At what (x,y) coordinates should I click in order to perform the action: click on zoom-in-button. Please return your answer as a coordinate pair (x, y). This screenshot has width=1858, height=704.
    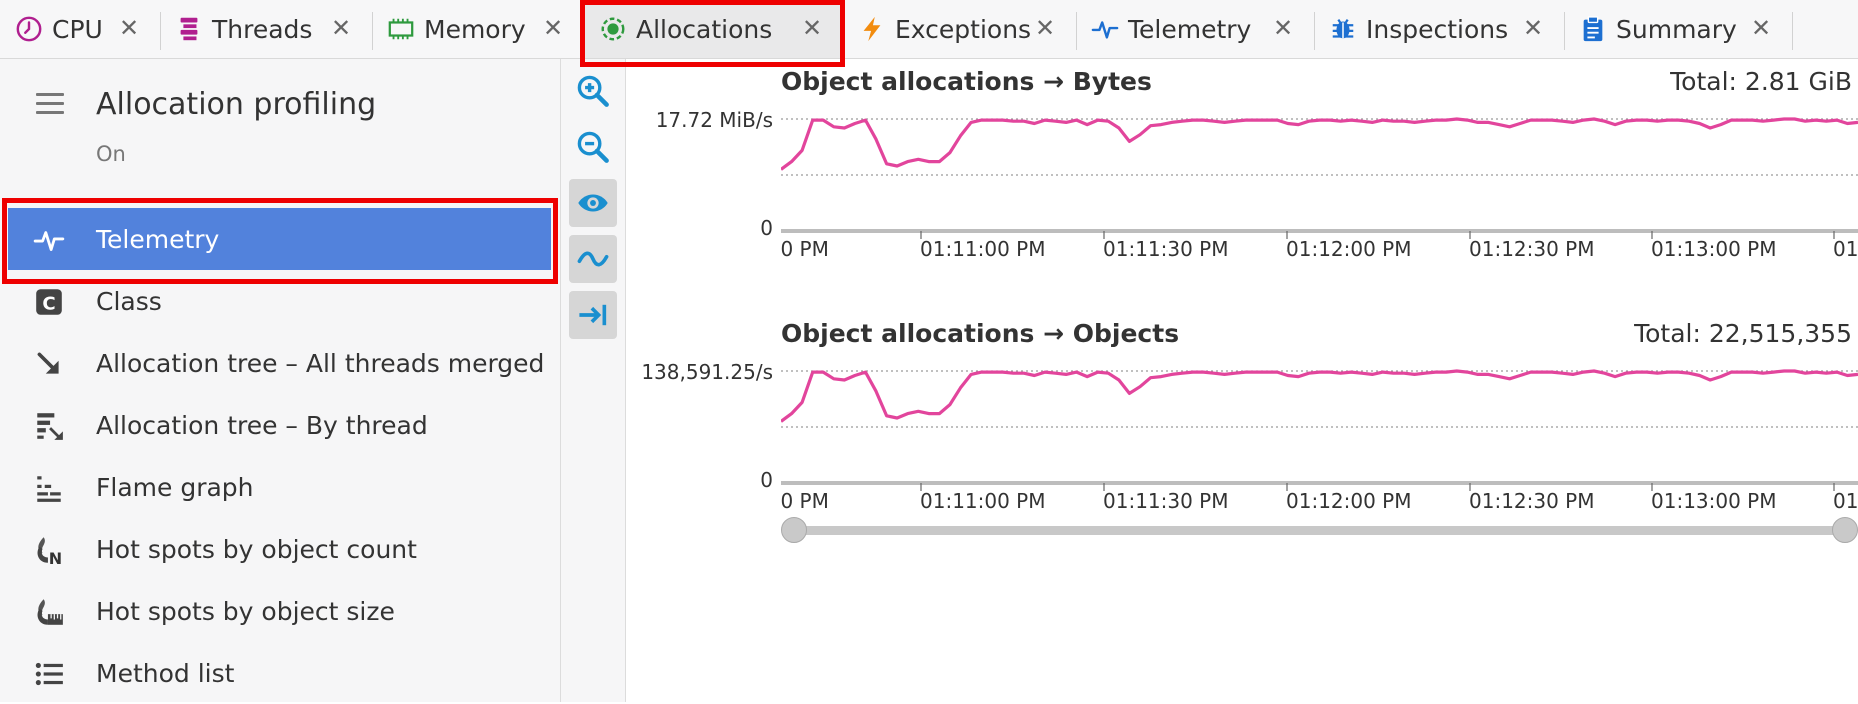
    Looking at the image, I should click on (593, 91).